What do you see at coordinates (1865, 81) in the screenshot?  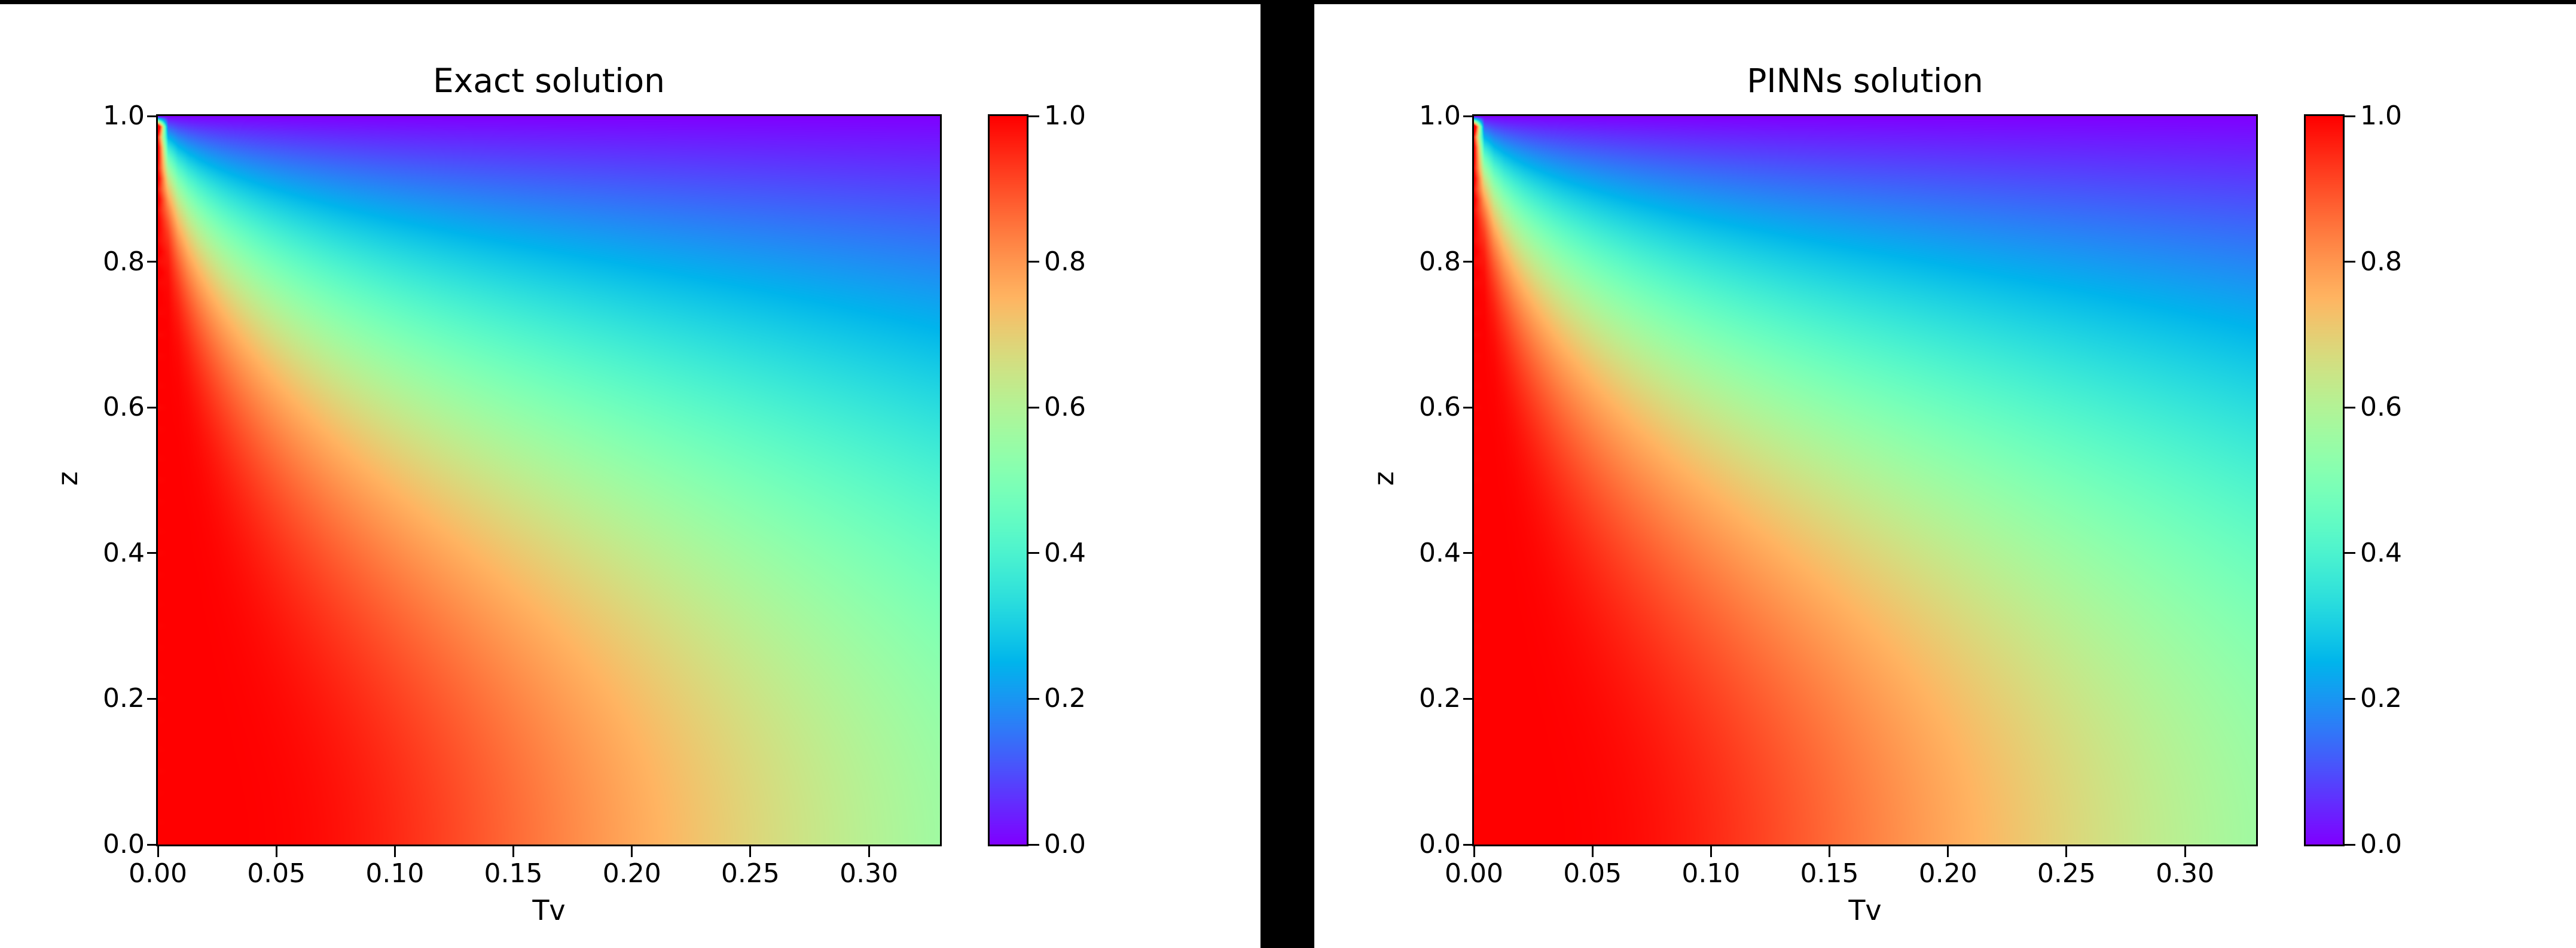 I see `chart-title: PINNs solution` at bounding box center [1865, 81].